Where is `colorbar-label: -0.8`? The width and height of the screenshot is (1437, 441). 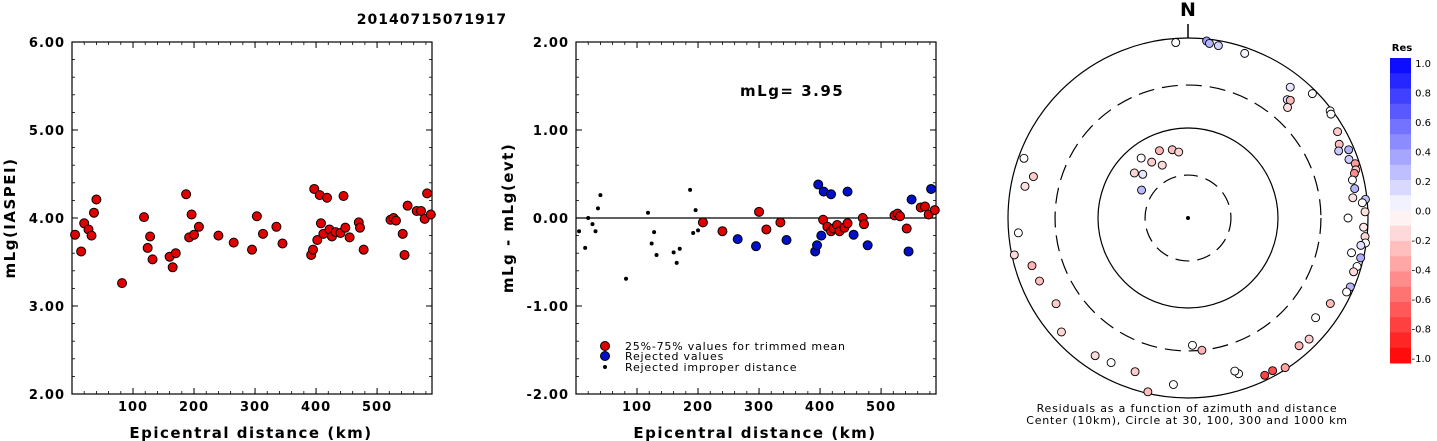
colorbar-label: -0.8 is located at coordinates (1421, 330).